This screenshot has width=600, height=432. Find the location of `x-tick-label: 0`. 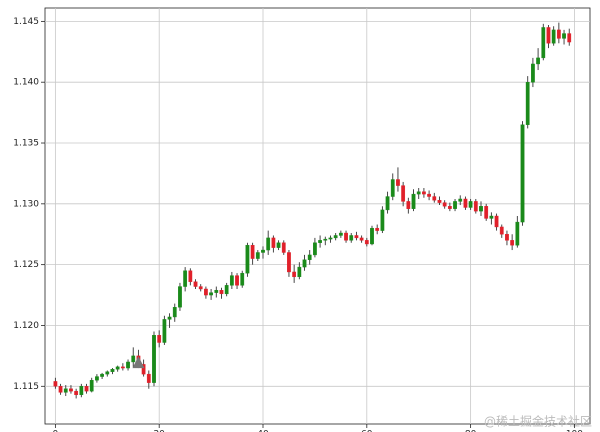

x-tick-label: 0 is located at coordinates (56, 431).